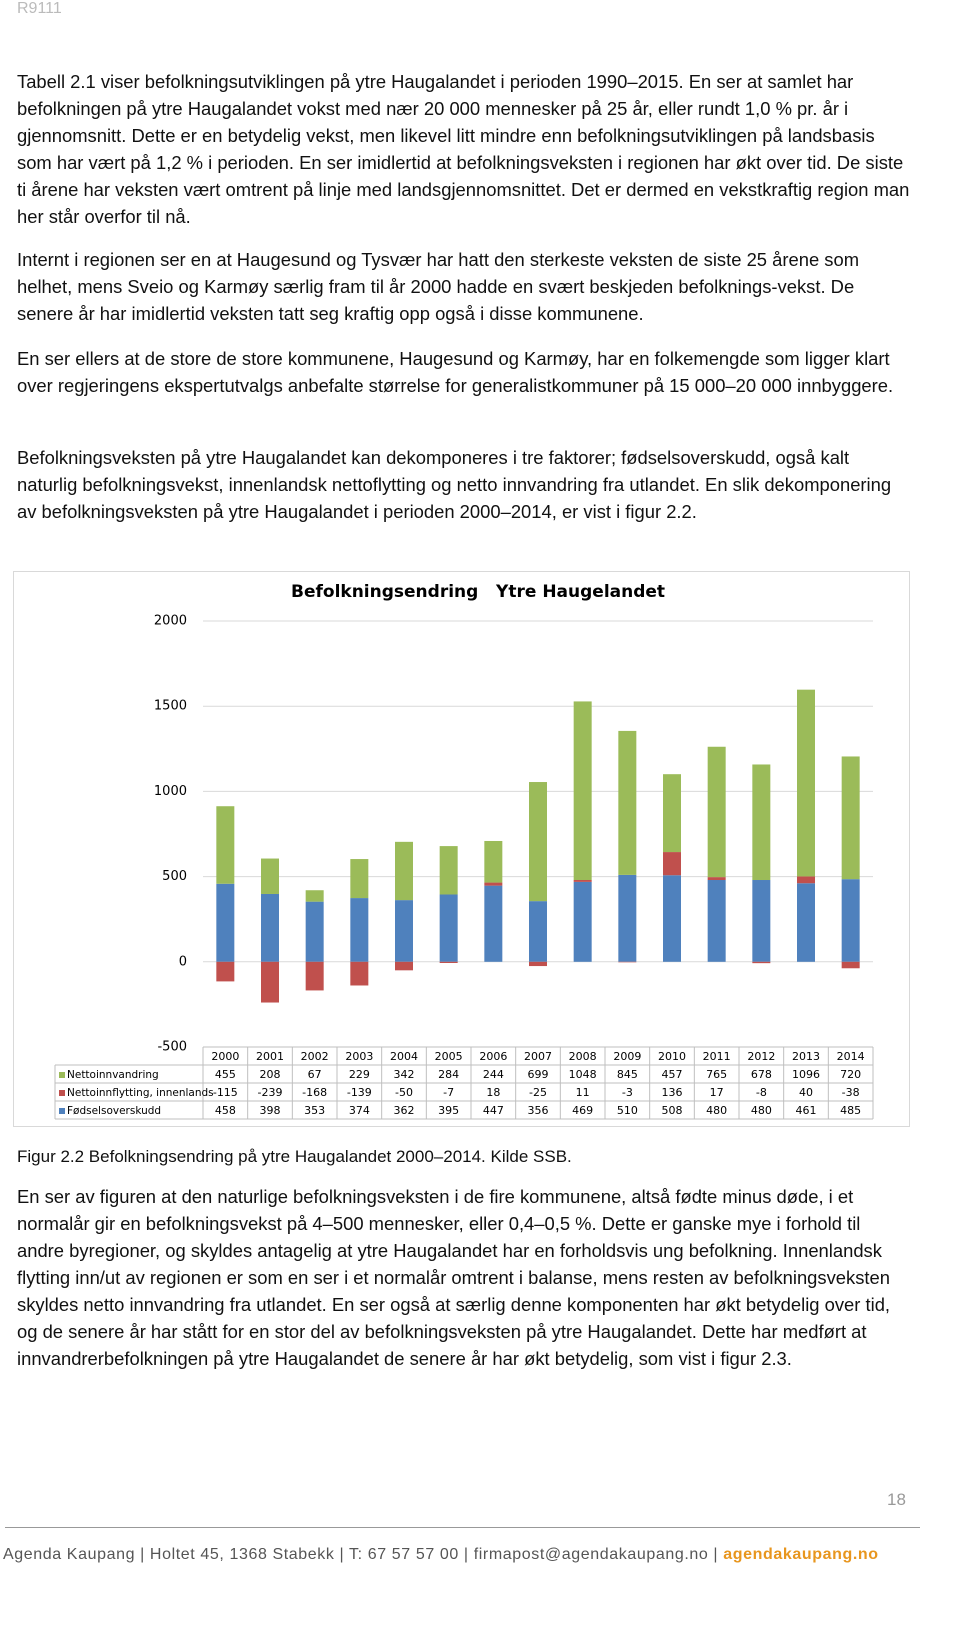  Describe the element at coordinates (801, 1554) in the screenshot. I see `footer-brand: agendakaupang.no` at that location.